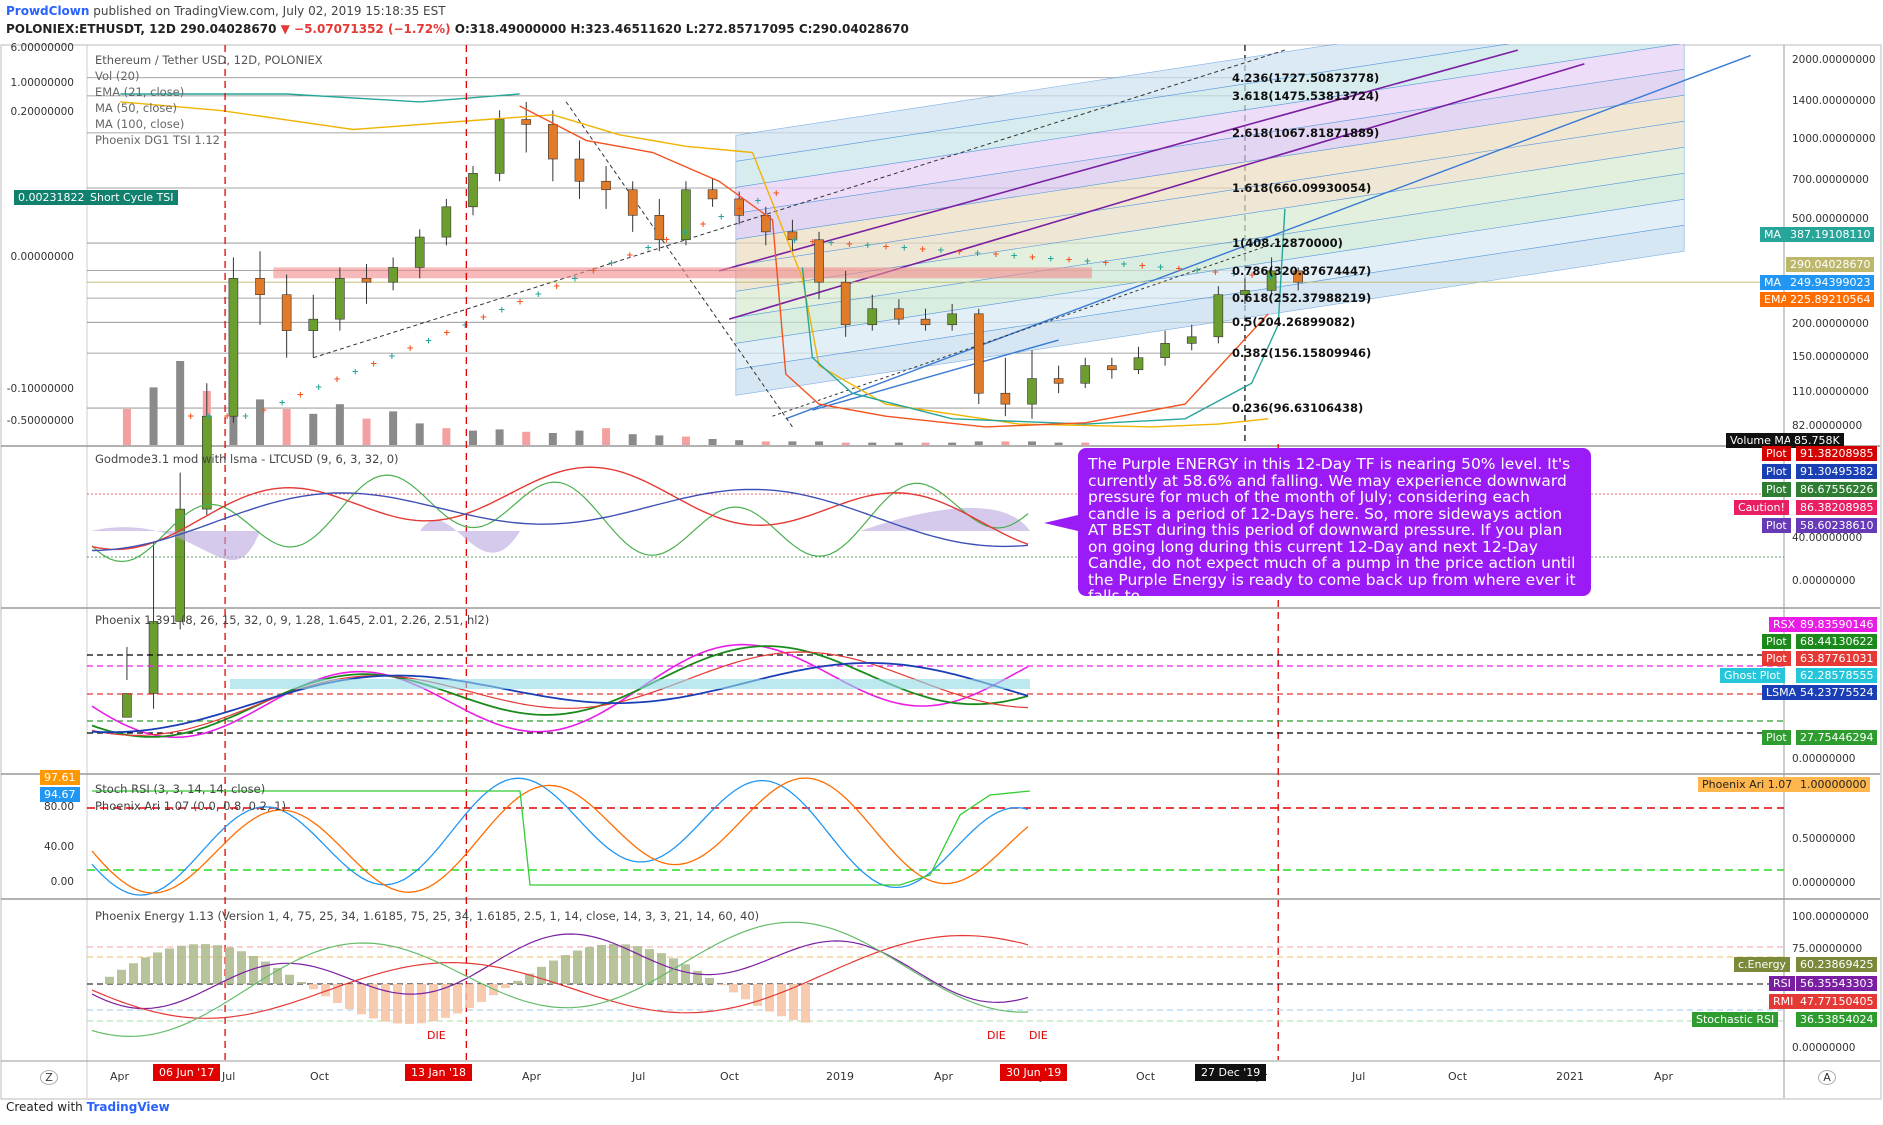 The width and height of the screenshot is (1883, 1125). Describe the element at coordinates (1359, 1076) in the screenshot. I see `time-axis-label: Jul` at that location.